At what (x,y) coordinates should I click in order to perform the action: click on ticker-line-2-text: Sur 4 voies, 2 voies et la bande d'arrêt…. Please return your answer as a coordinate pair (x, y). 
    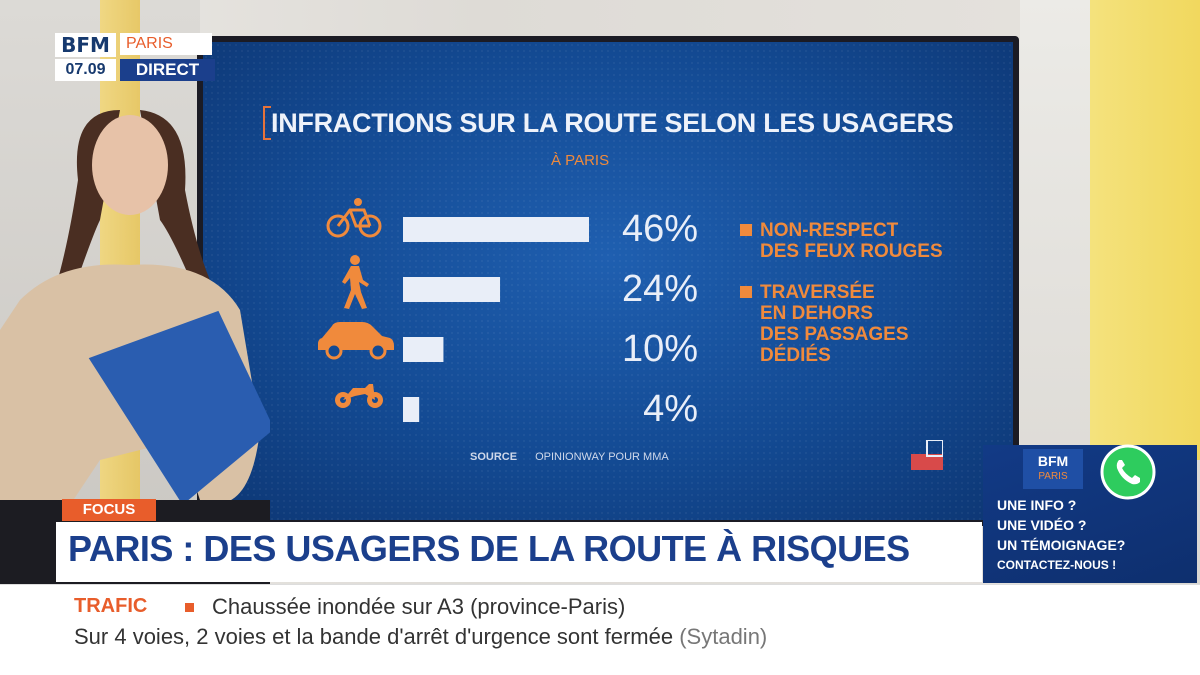
    Looking at the image, I should click on (374, 636).